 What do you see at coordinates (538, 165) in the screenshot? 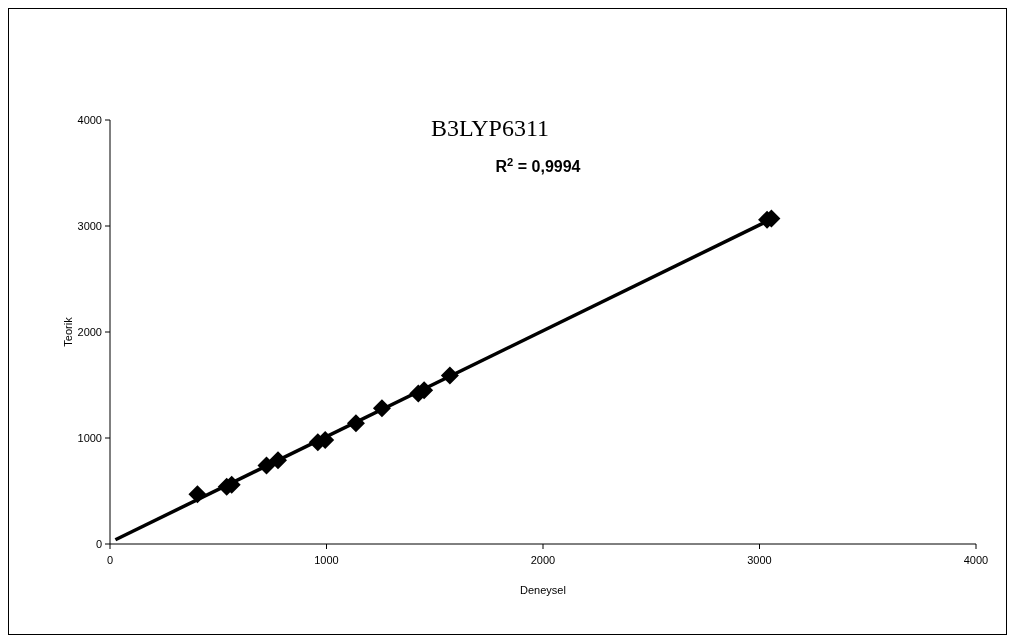
I see `annotation: R$^{2}$ = 0,9994` at bounding box center [538, 165].